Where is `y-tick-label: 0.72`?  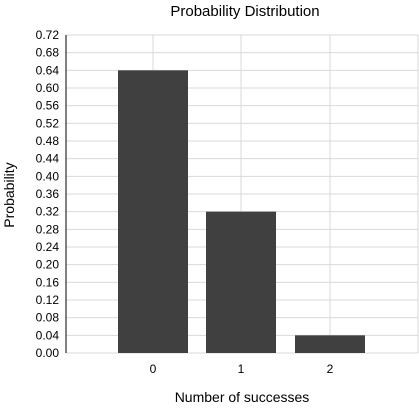
y-tick-label: 0.72 is located at coordinates (48, 35).